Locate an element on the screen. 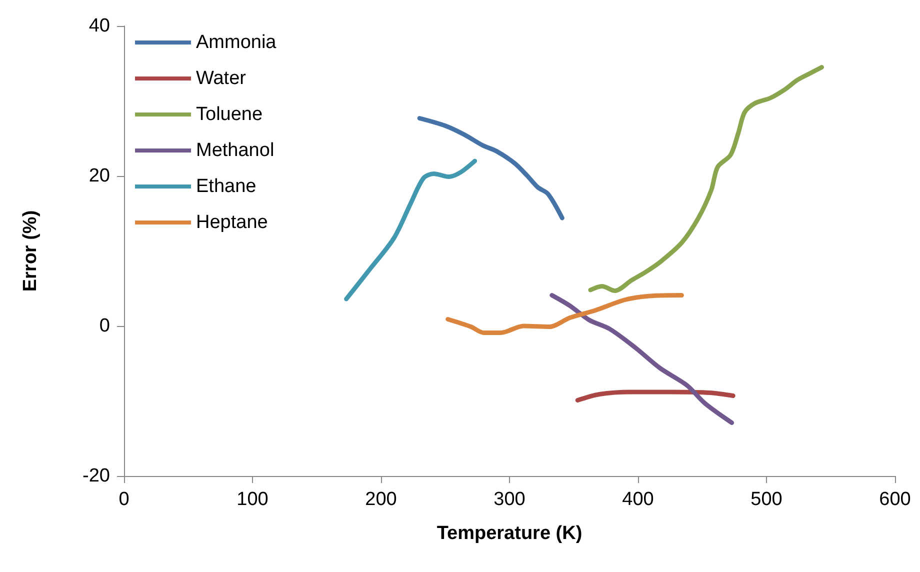 The width and height of the screenshot is (920, 572). x-tick-label: 500 is located at coordinates (766, 499).